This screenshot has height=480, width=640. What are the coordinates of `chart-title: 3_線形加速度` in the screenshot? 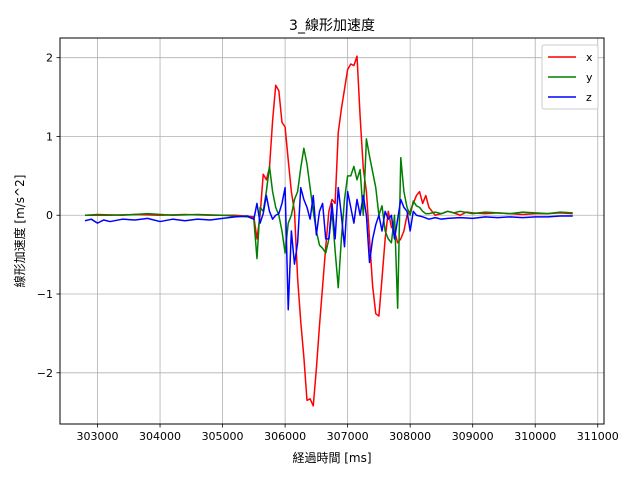 It's located at (332, 26).